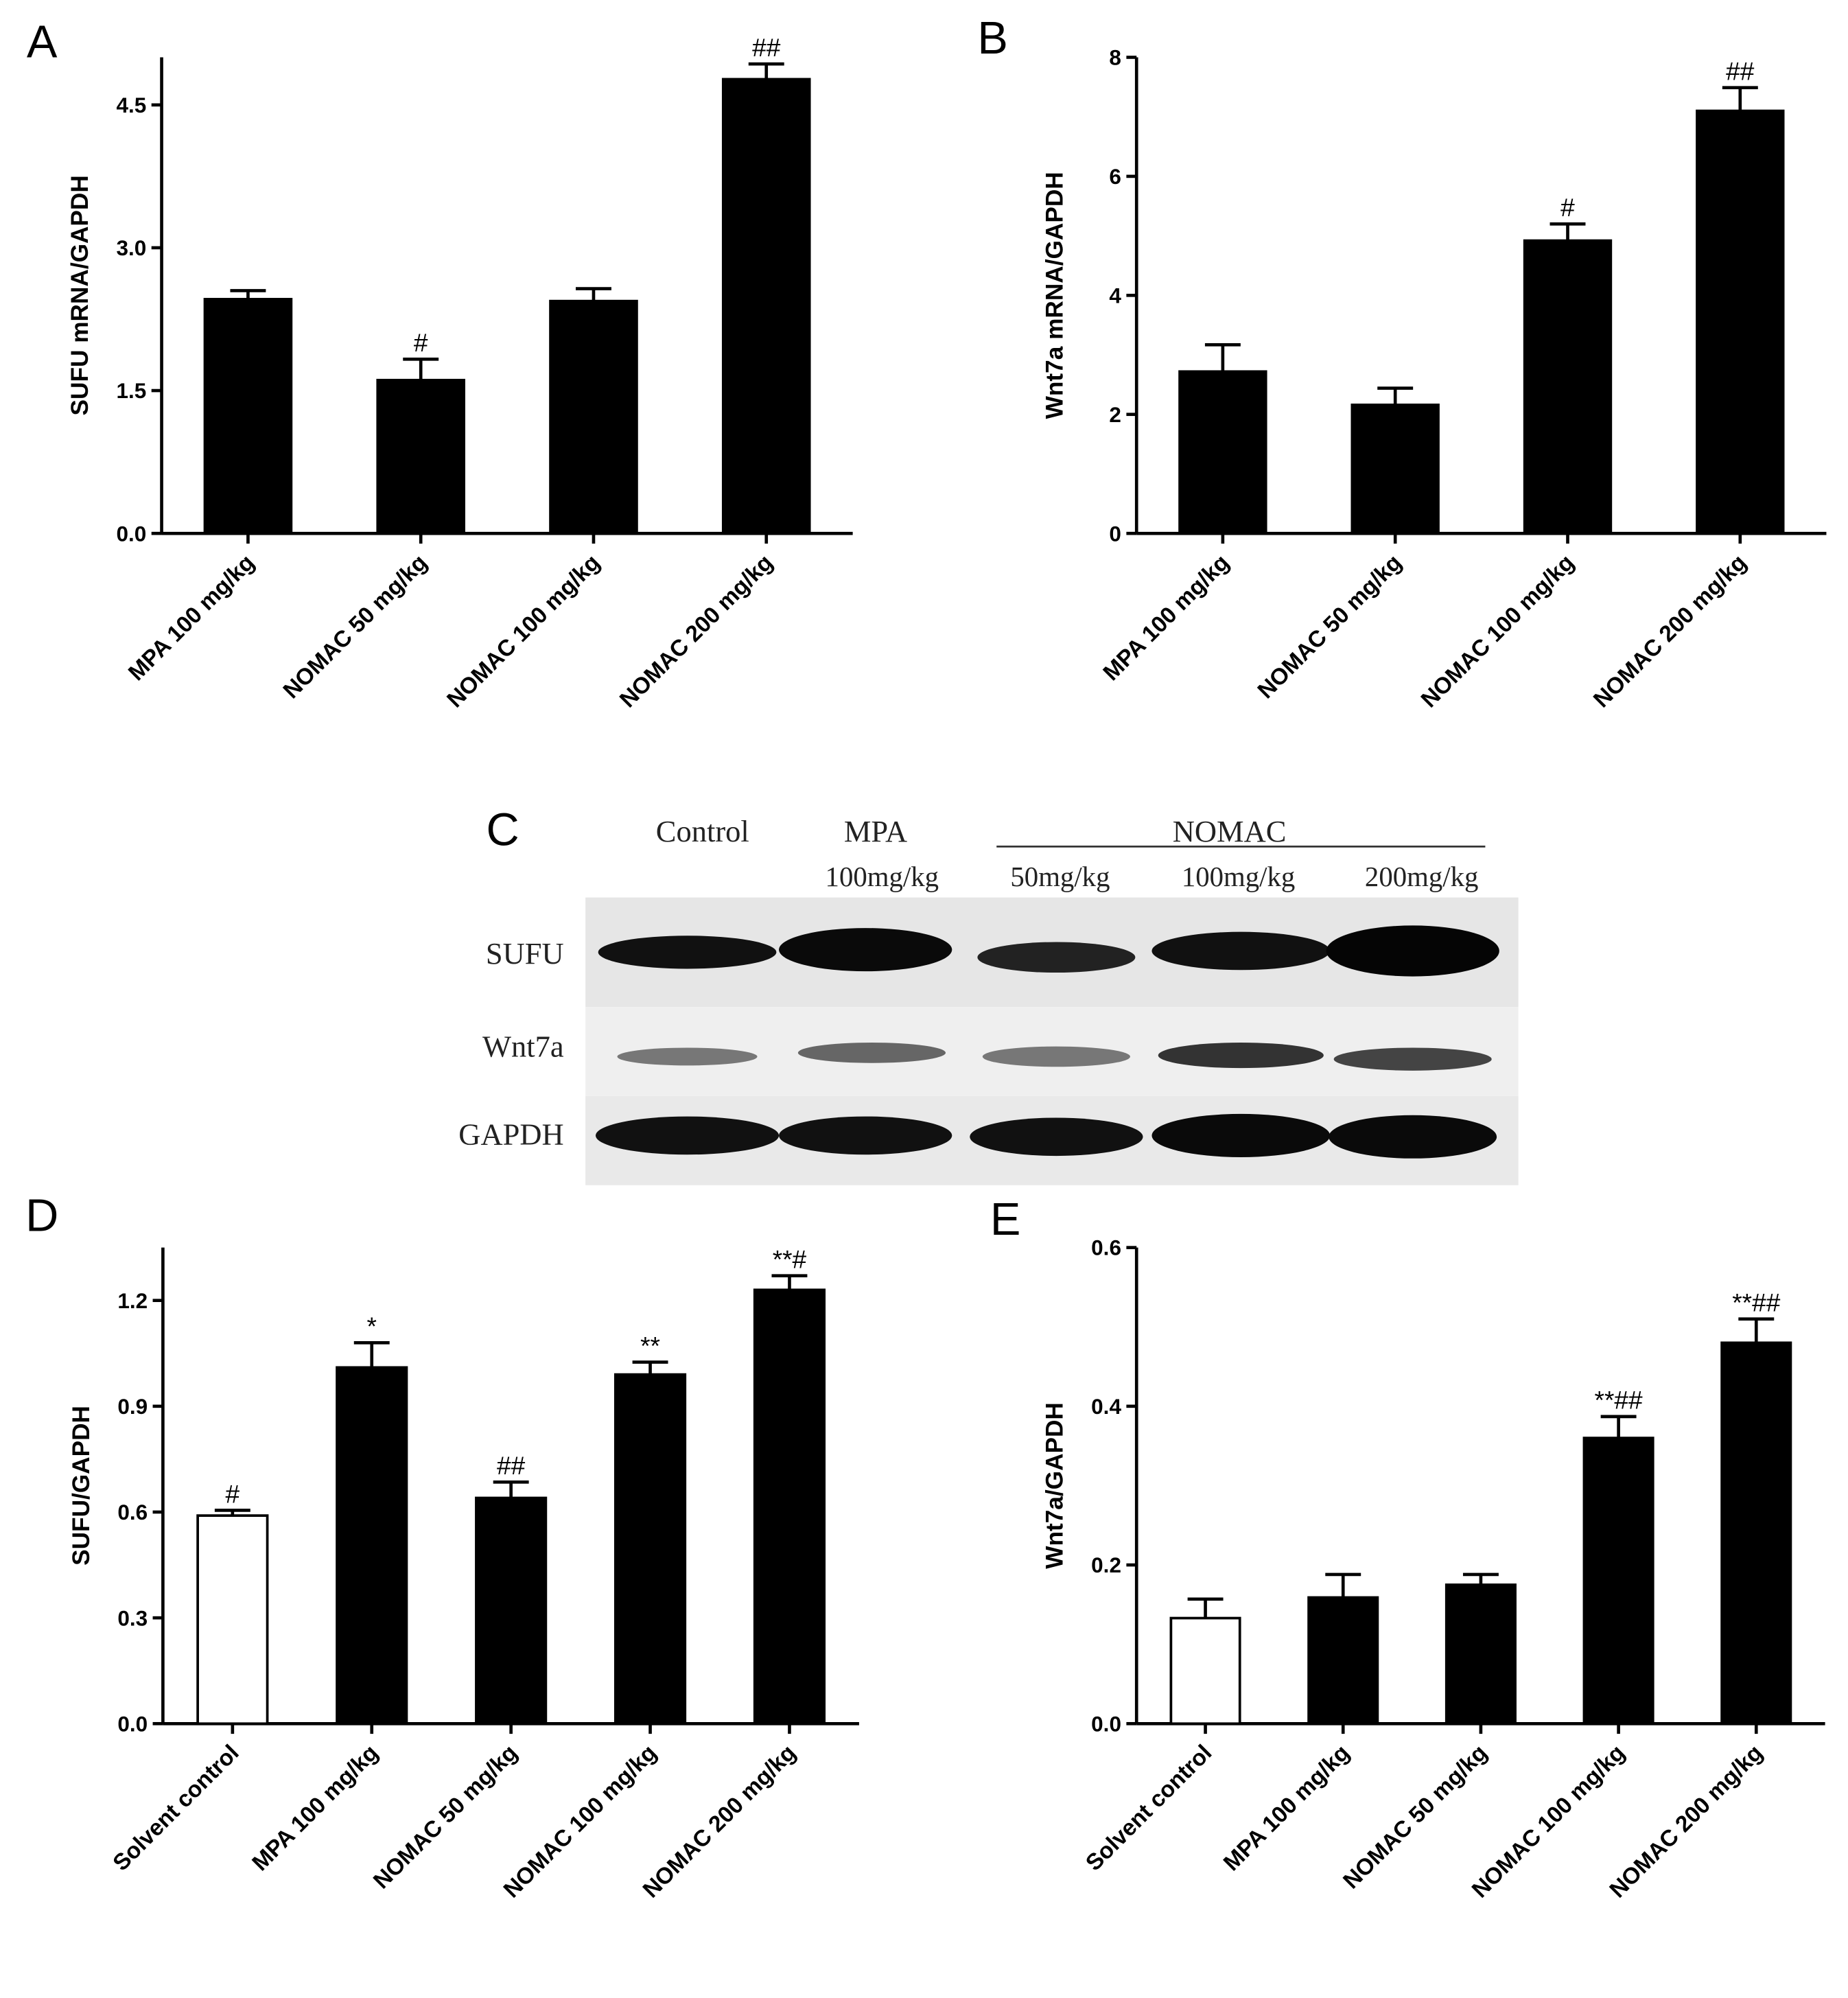 This screenshot has height=1998, width=1848. I want to click on dose-label: 200mg/kg, so click(1421, 876).